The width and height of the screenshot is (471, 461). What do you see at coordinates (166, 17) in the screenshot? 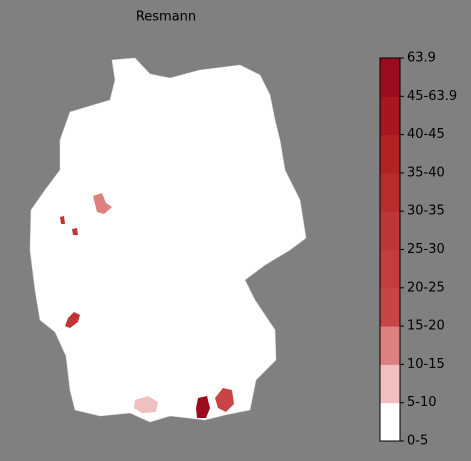
I see `map-title: Resmann` at bounding box center [166, 17].